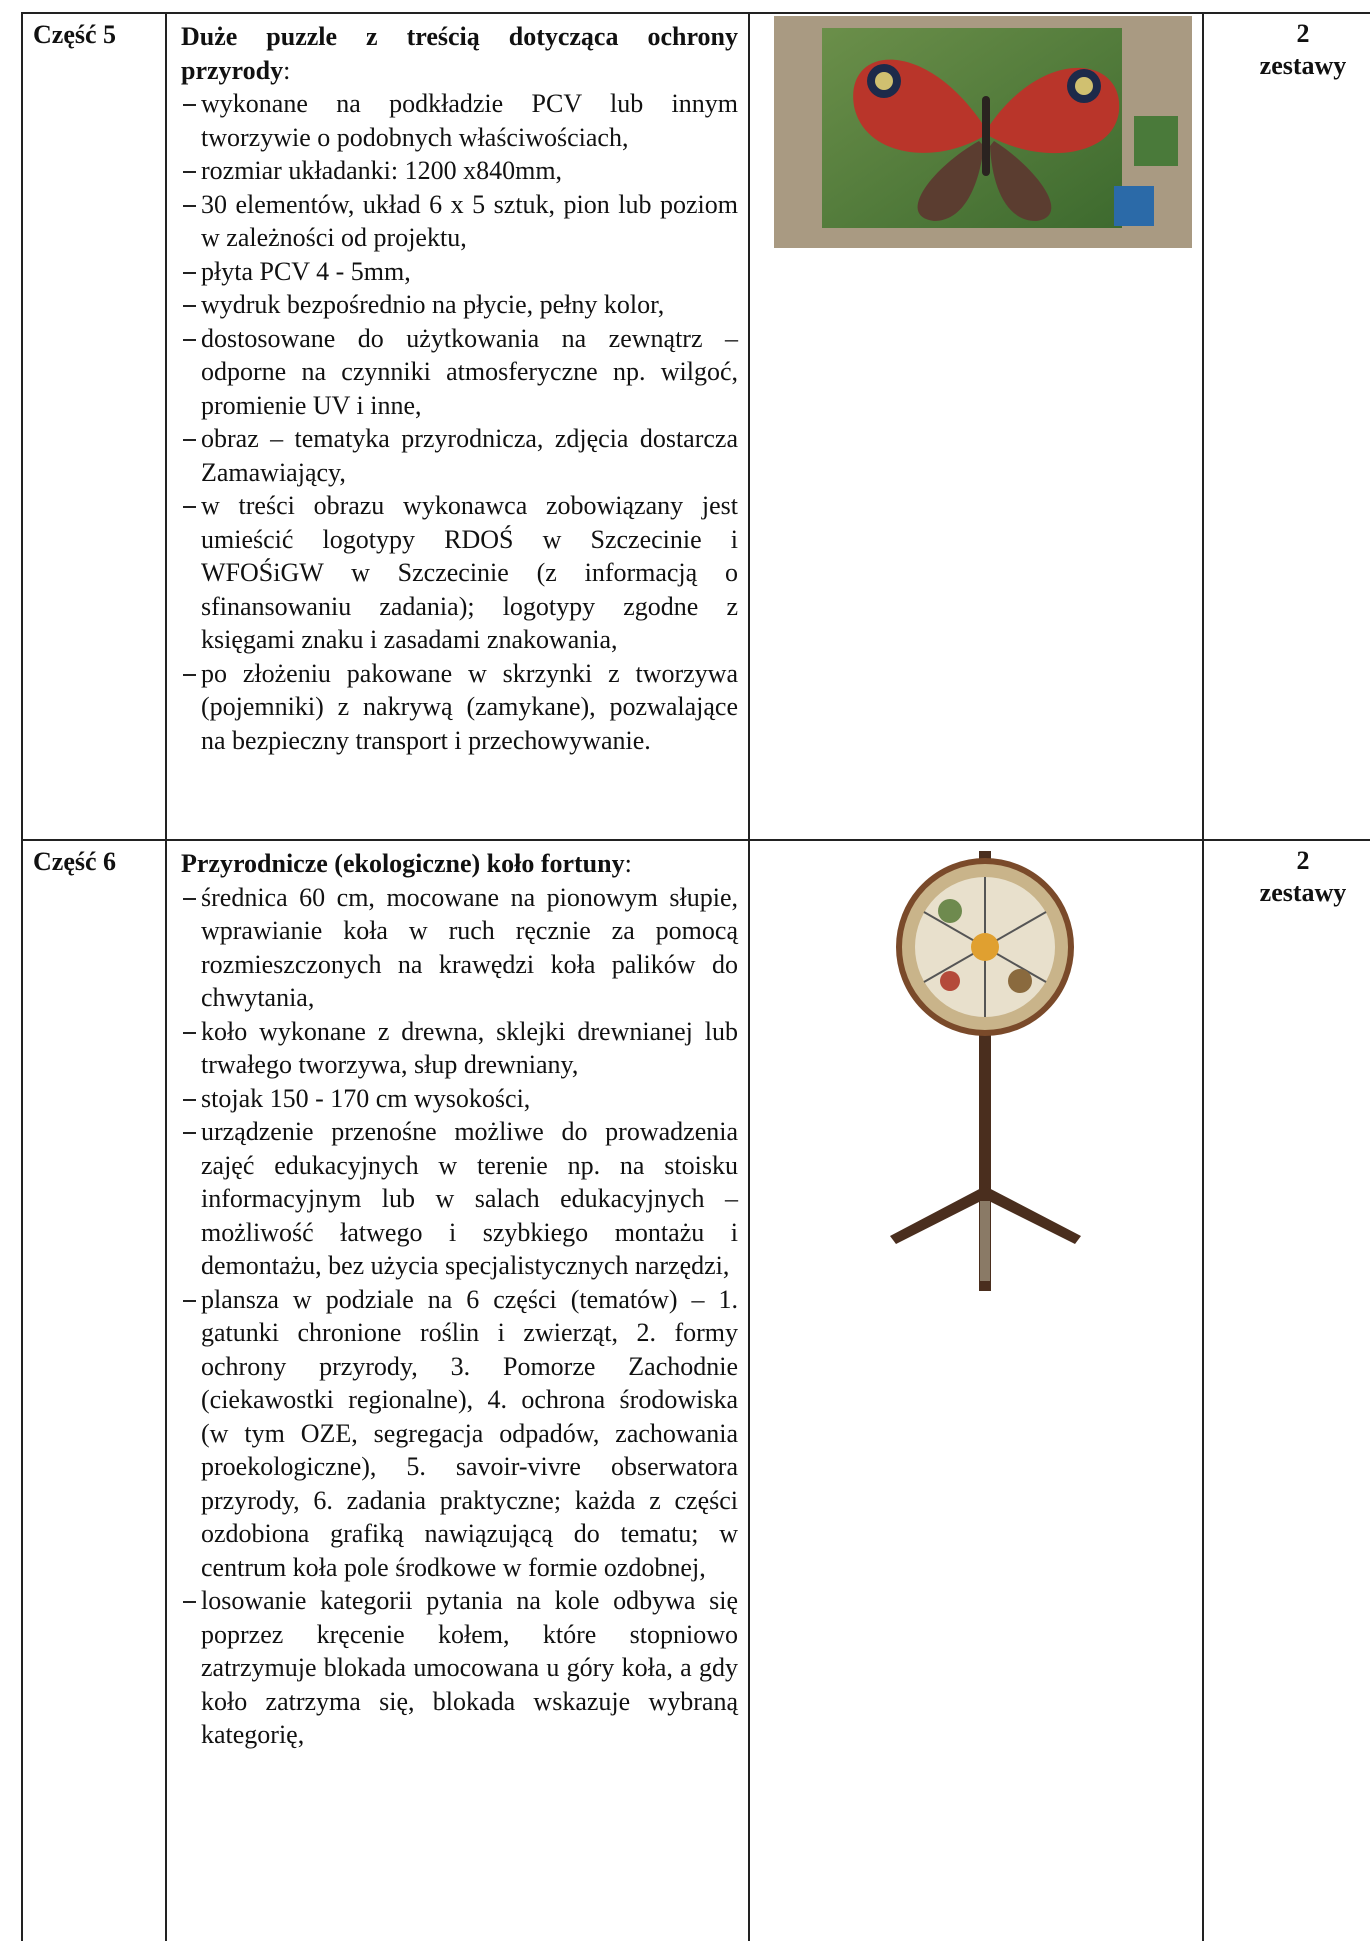 The image size is (1370, 1941). I want to click on part-cell: Część 6, so click(93, 1391).